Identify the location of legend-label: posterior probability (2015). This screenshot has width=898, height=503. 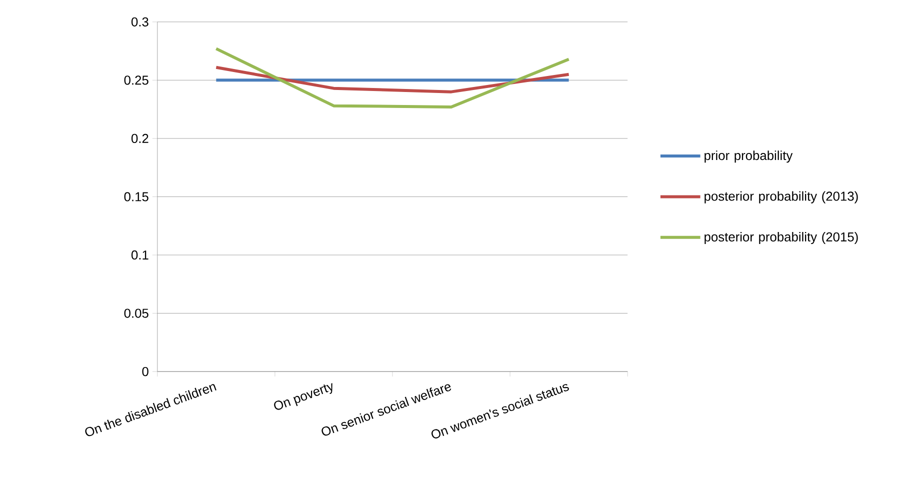
(781, 238).